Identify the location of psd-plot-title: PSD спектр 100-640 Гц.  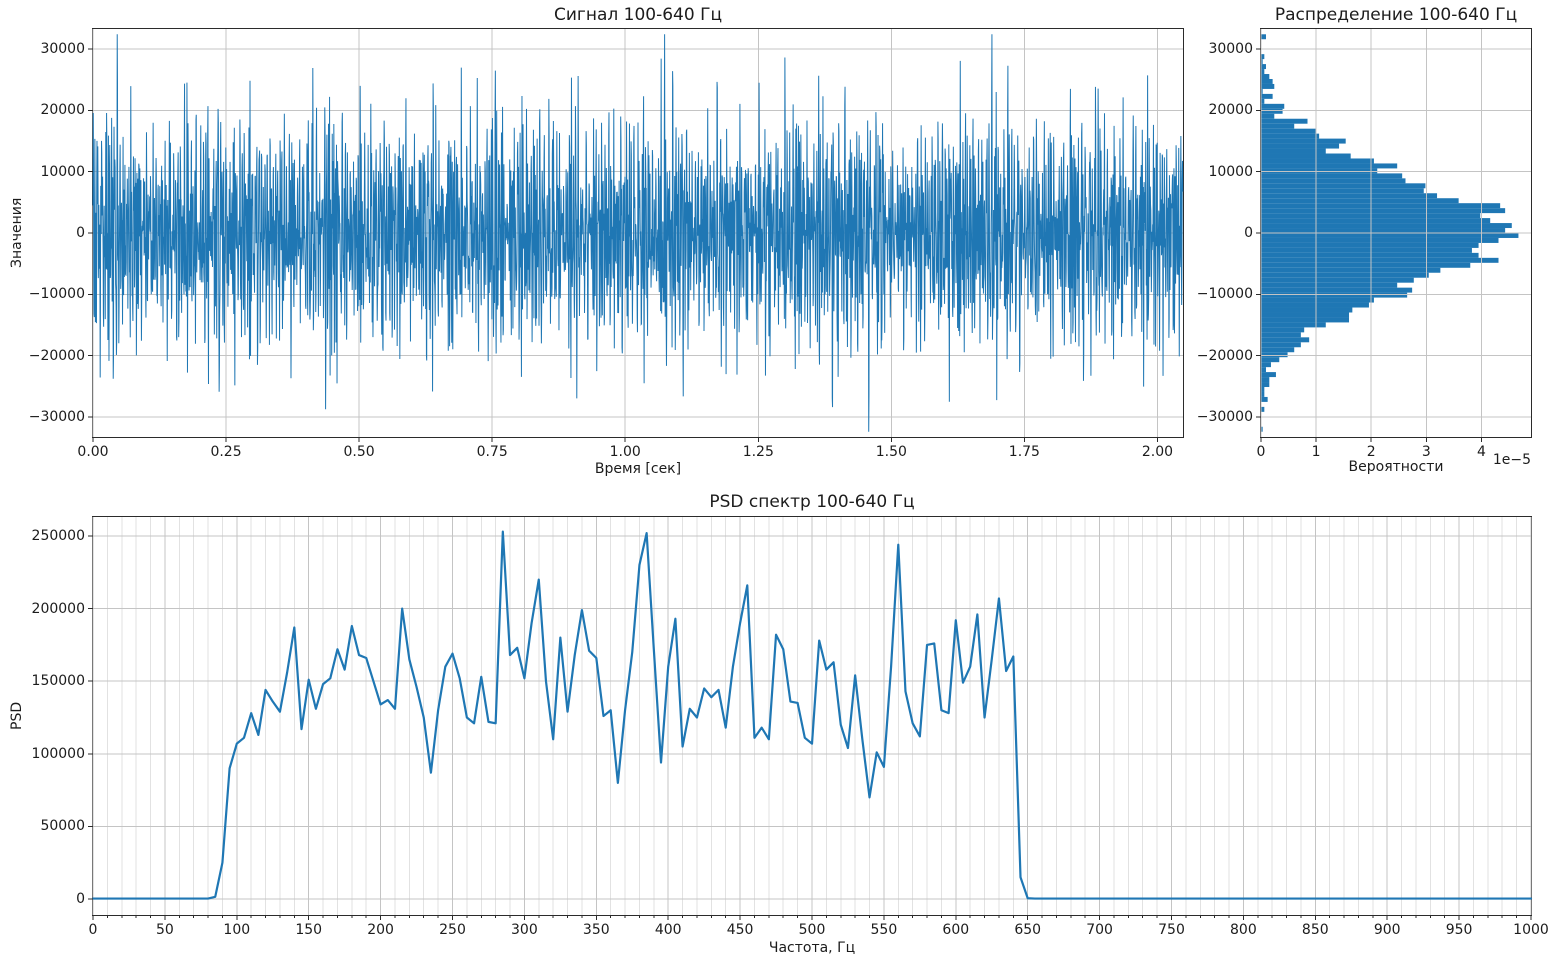
(812, 502).